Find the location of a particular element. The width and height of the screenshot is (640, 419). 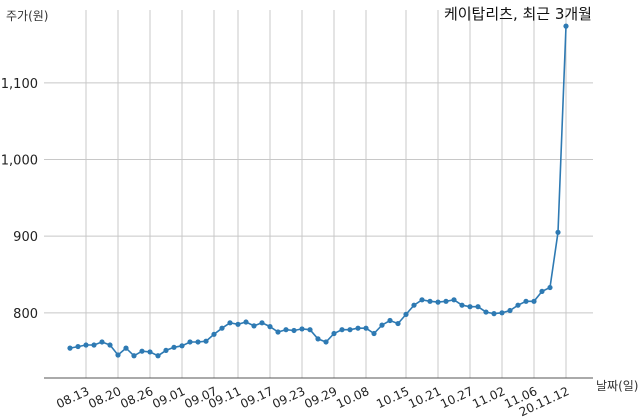

x-tick-label: 08.20 is located at coordinates (104, 397).